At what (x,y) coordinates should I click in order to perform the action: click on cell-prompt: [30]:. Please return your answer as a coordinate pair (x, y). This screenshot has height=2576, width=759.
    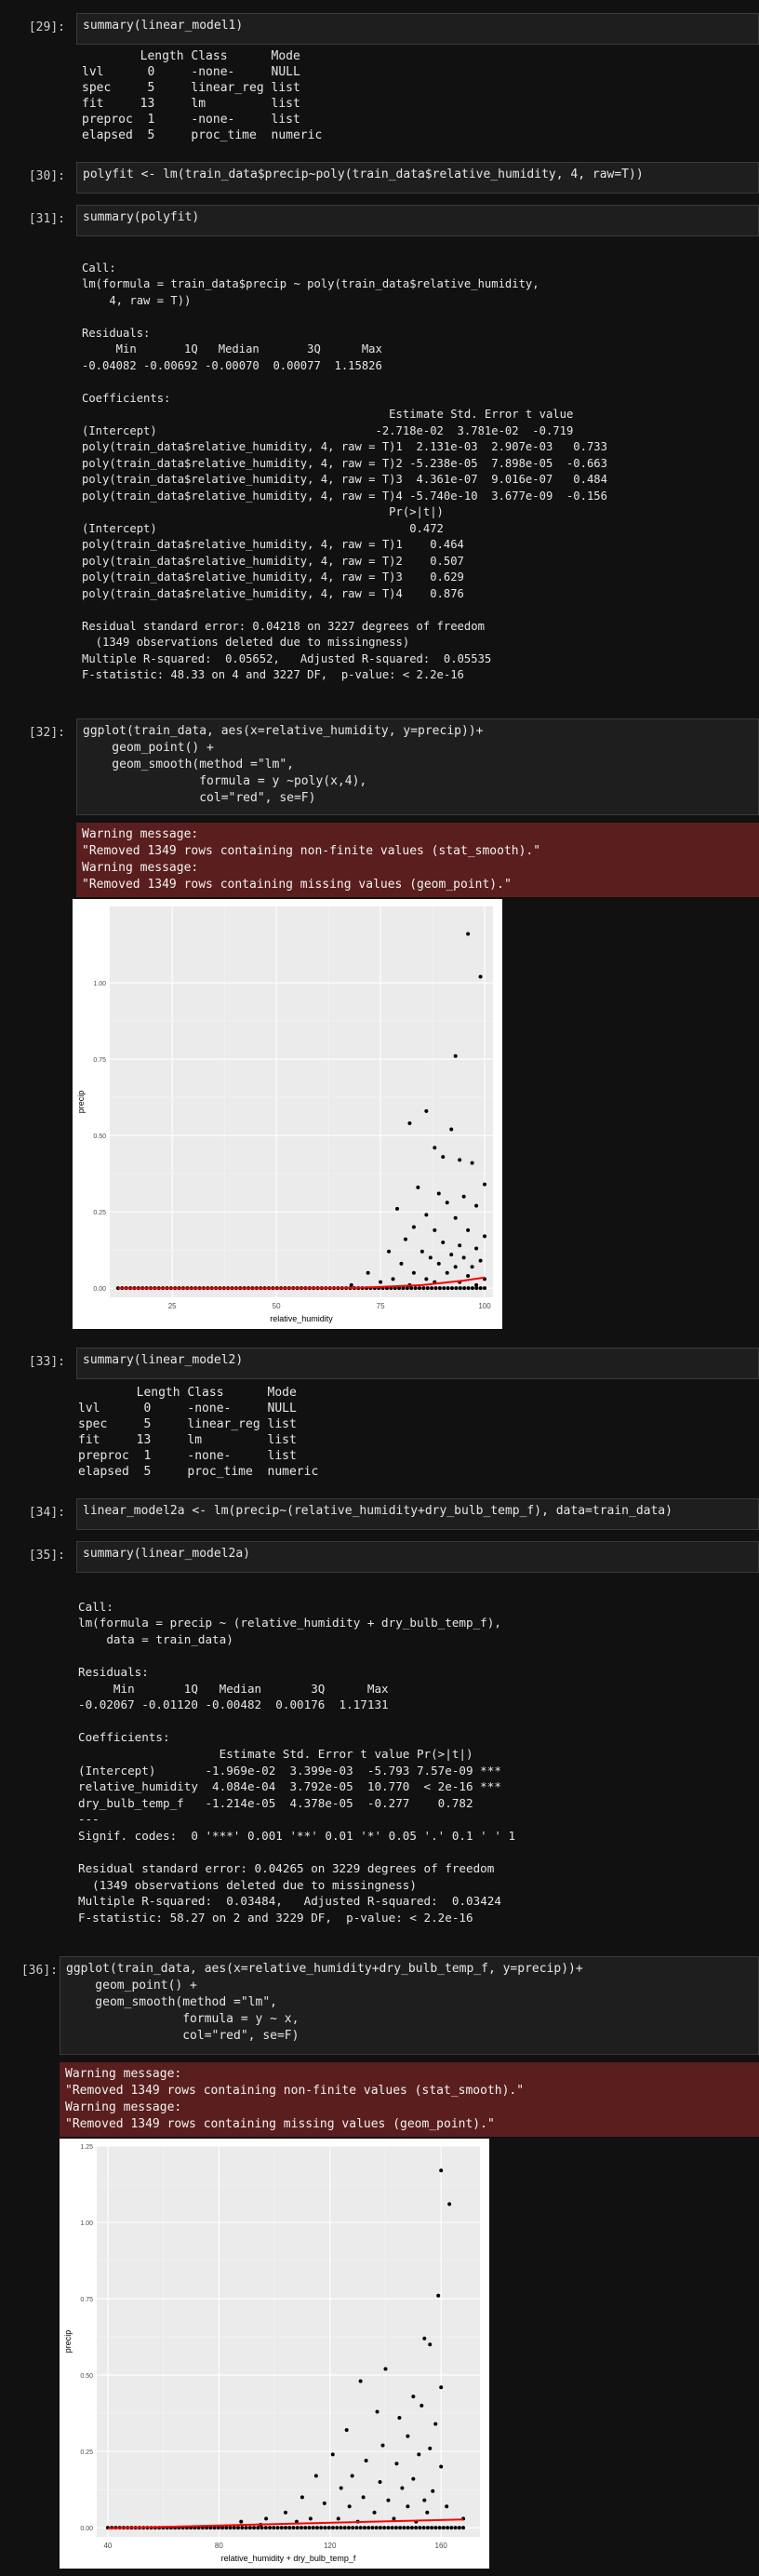
    Looking at the image, I should click on (46, 176).